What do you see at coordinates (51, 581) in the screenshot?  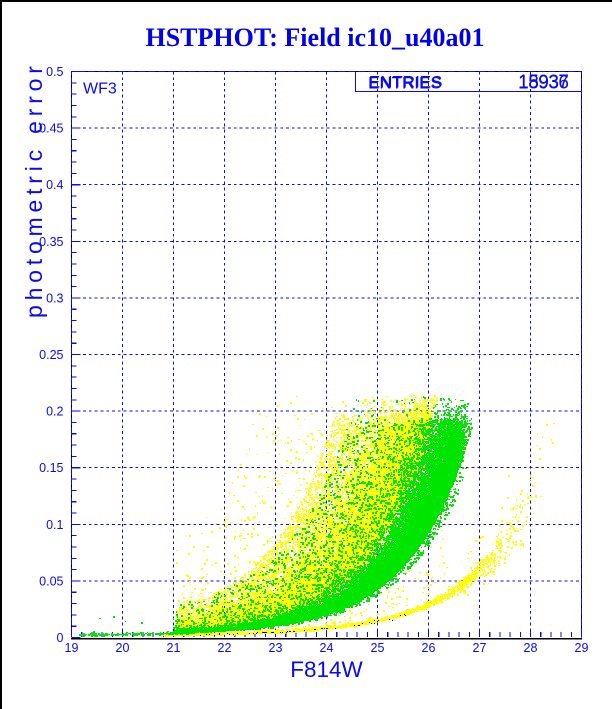 I see `svg-text: 0.05` at bounding box center [51, 581].